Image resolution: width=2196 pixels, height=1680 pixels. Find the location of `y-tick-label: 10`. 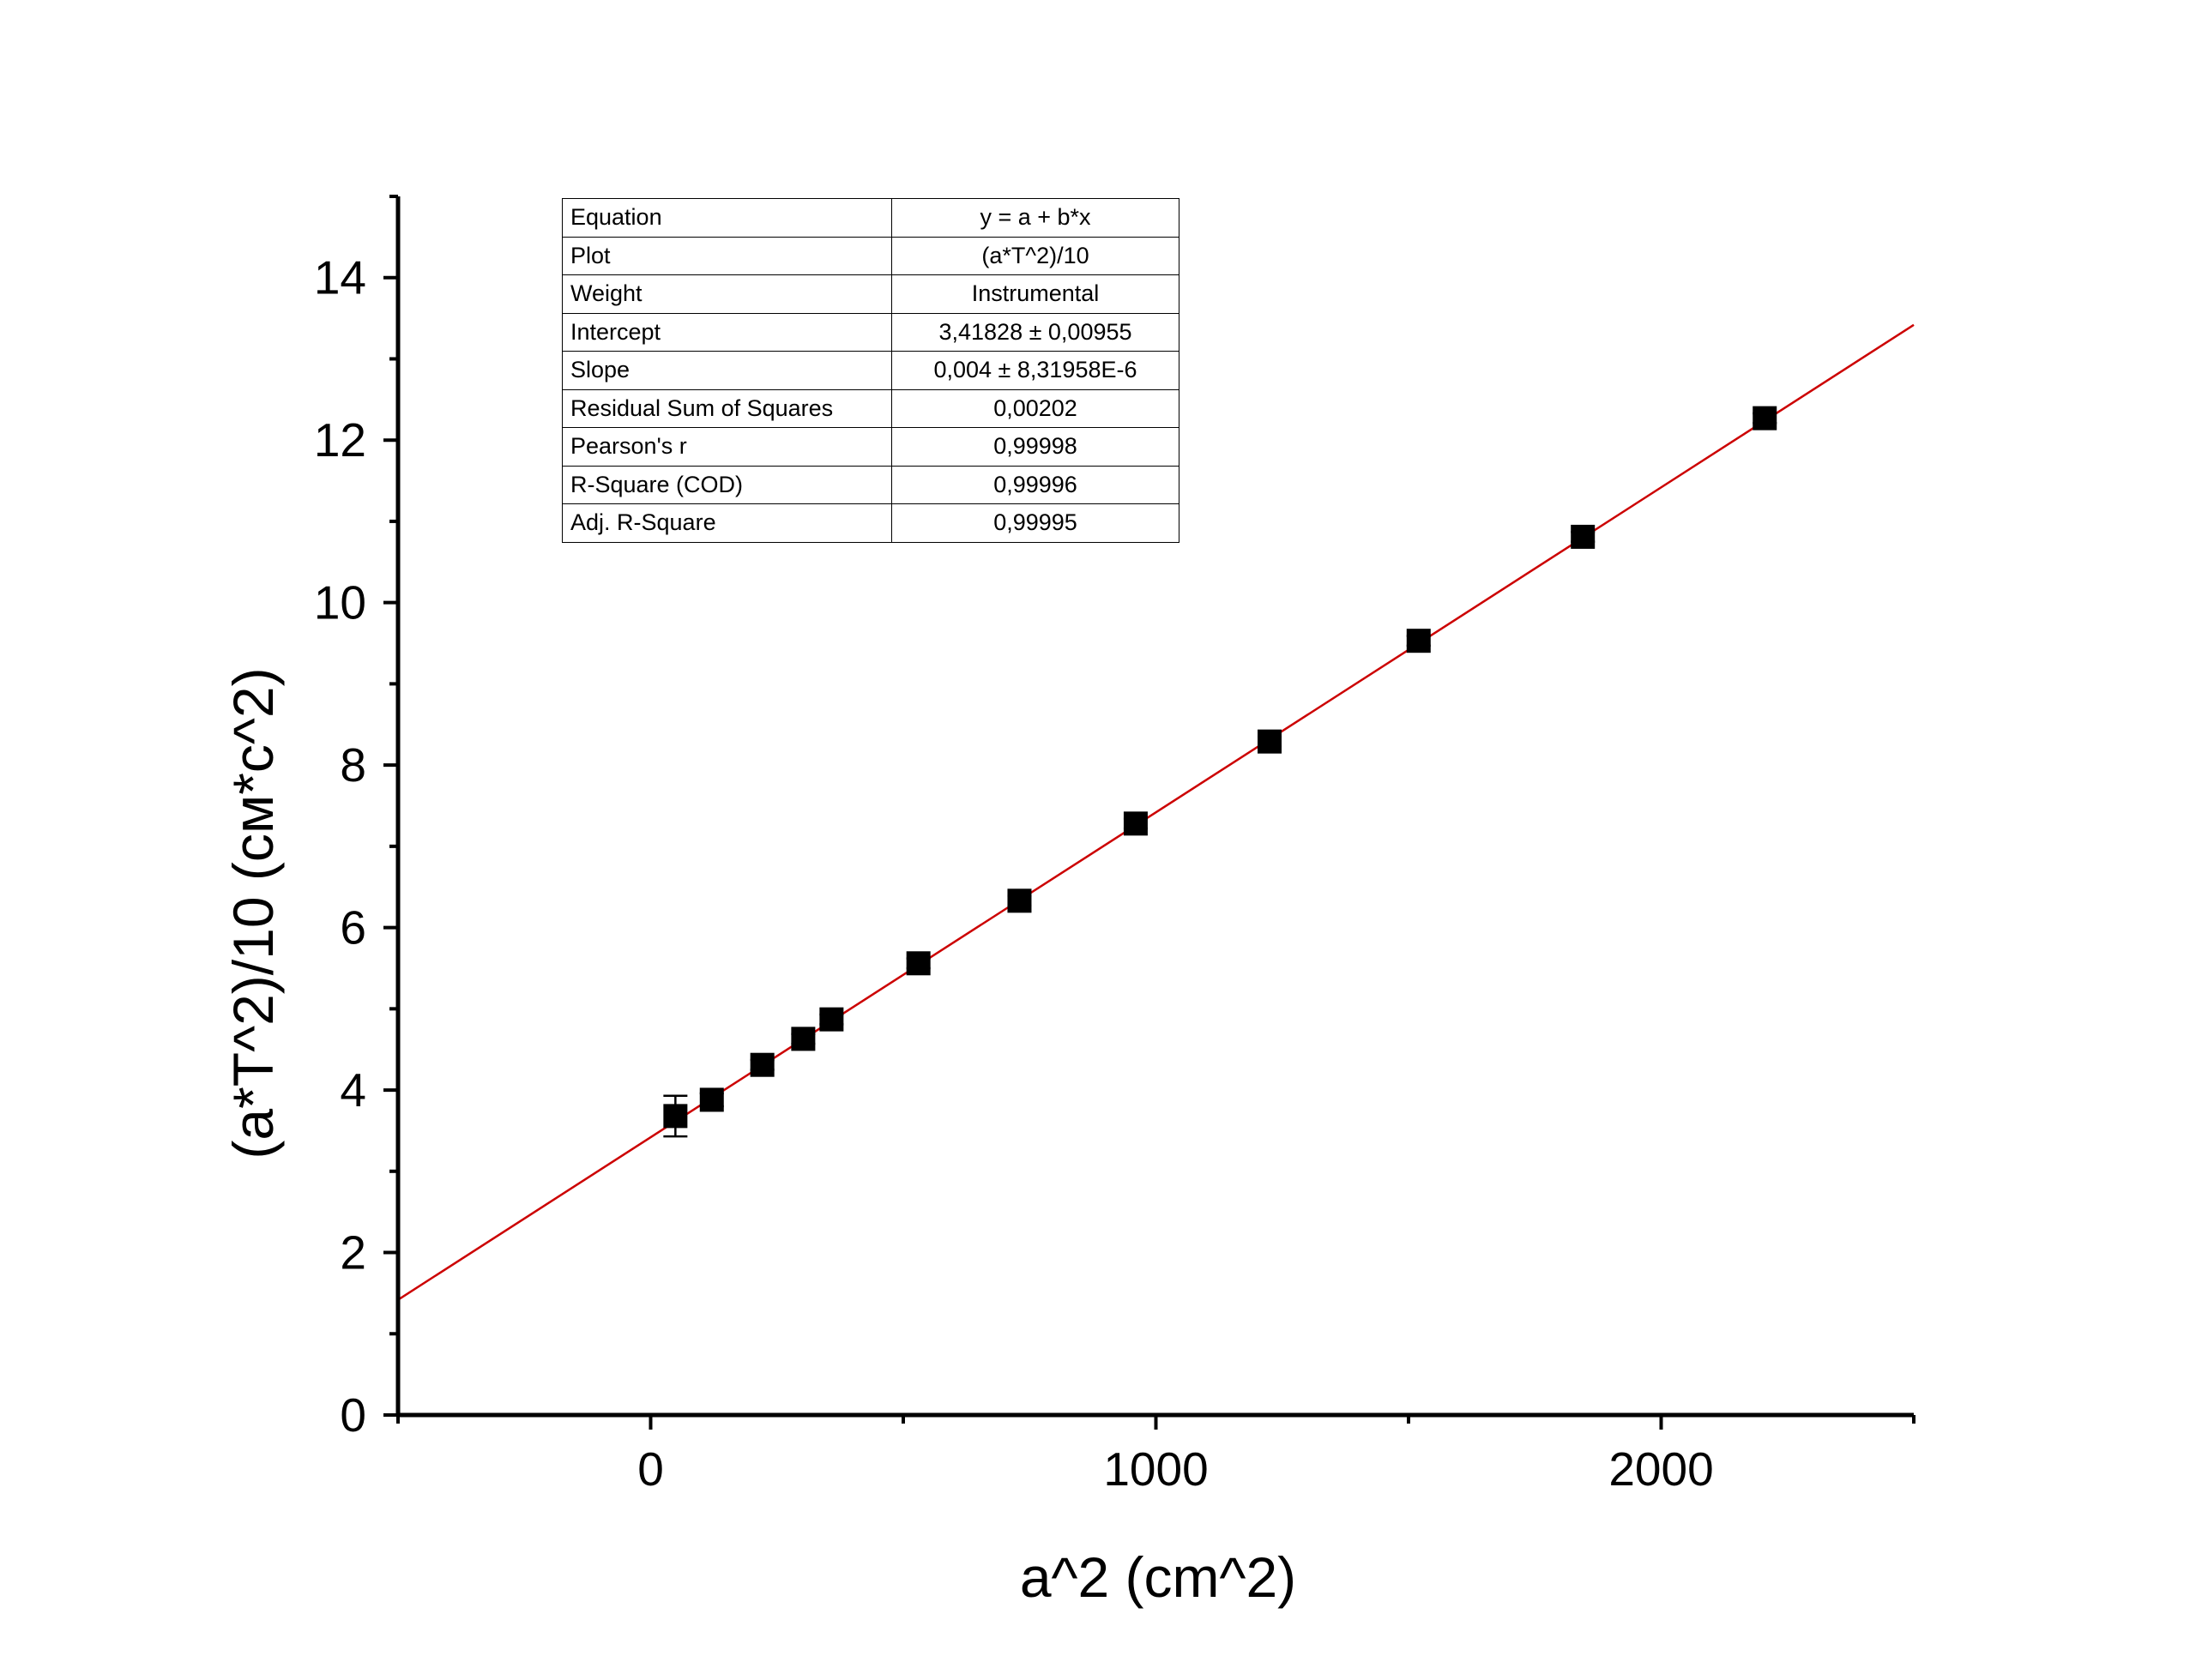

y-tick-label: 10 is located at coordinates (340, 602).